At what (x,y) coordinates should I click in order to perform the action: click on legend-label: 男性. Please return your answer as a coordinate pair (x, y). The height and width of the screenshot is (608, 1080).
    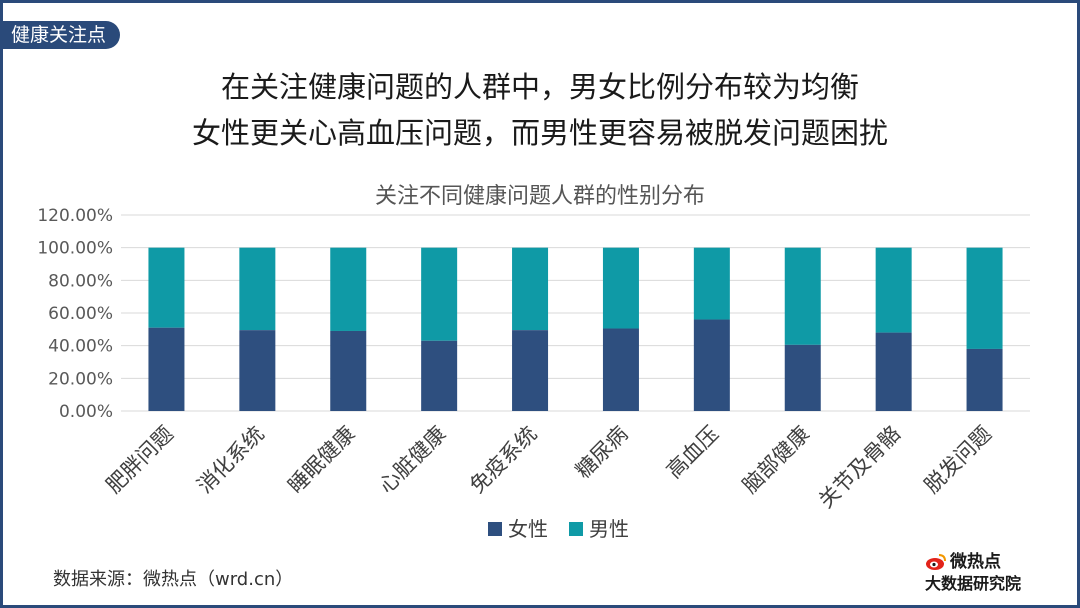
    Looking at the image, I should click on (609, 529).